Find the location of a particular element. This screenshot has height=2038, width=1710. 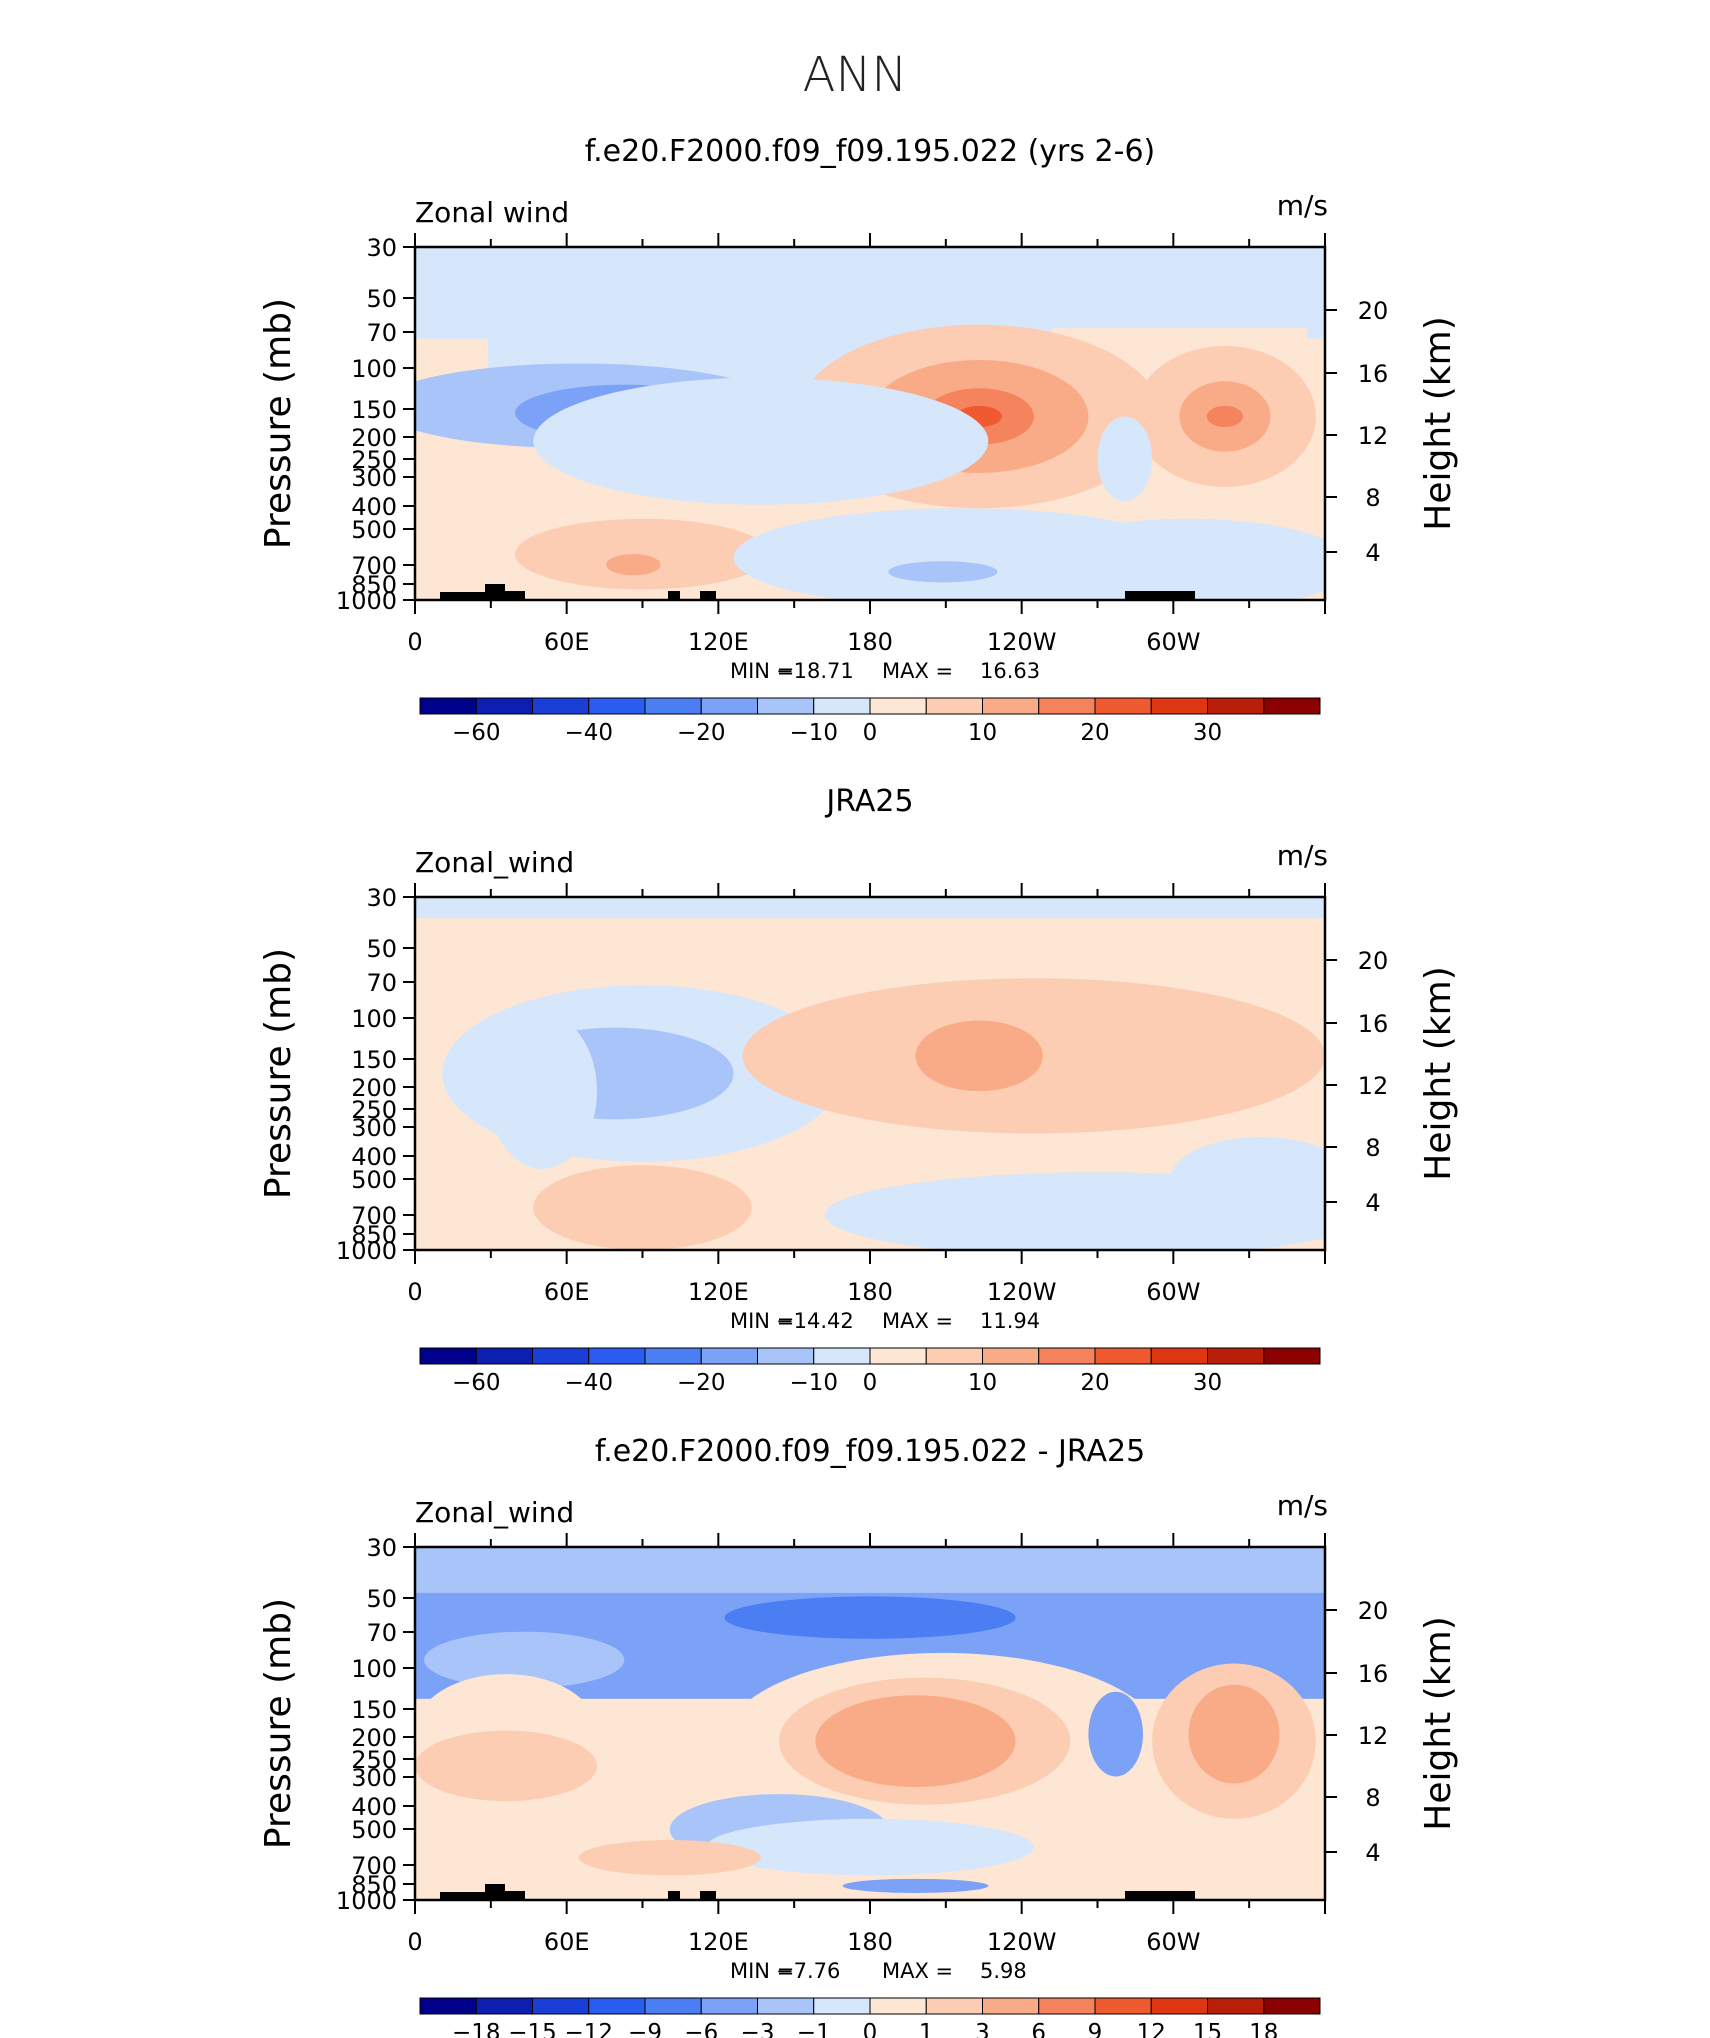

colorbar-tick-label: 30 is located at coordinates (1207, 733).